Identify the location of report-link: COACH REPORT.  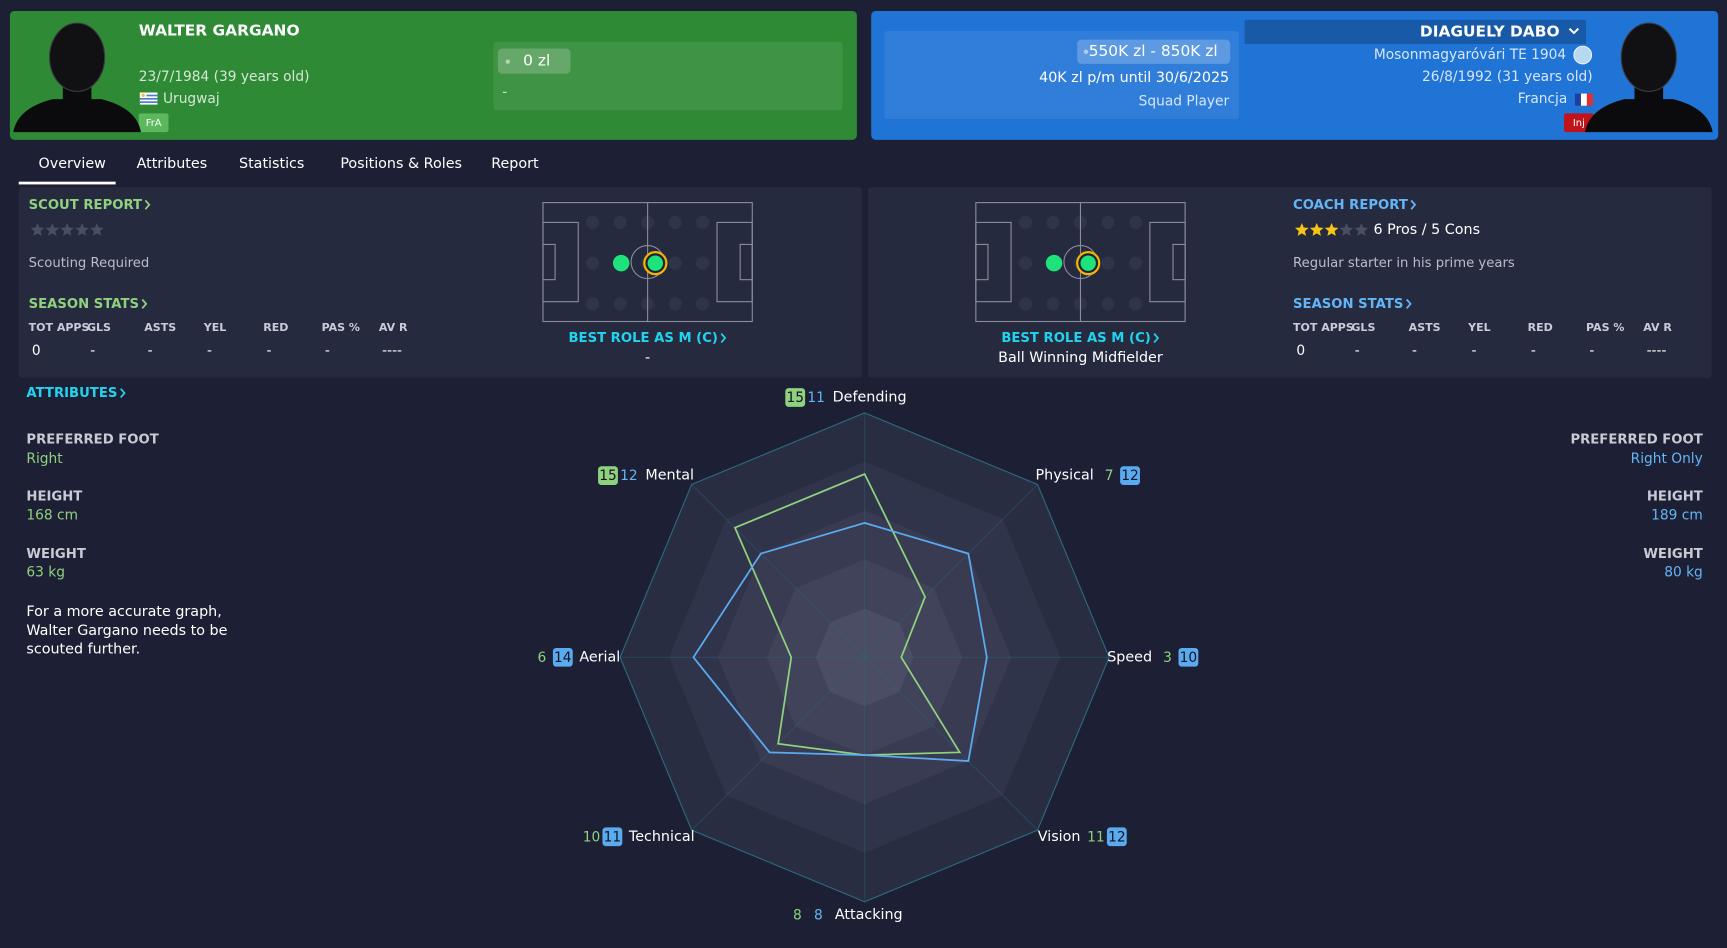
(1350, 205).